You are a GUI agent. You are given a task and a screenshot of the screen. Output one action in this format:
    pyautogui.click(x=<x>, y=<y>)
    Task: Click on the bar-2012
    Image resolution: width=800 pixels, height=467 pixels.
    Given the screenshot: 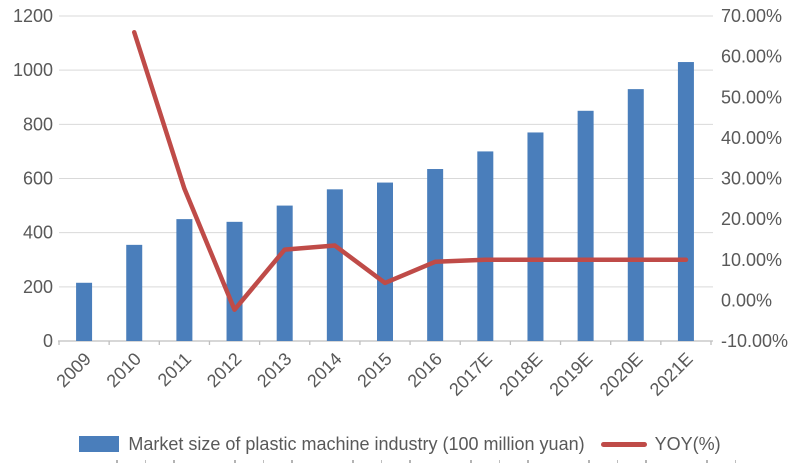 What is the action you would take?
    pyautogui.click(x=234, y=281)
    